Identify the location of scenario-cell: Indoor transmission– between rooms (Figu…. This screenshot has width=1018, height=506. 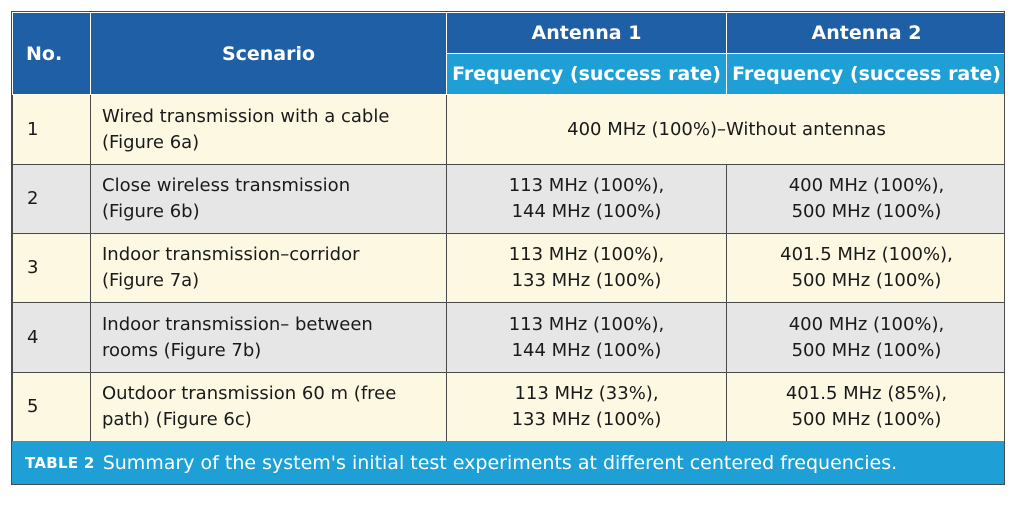
(268, 337).